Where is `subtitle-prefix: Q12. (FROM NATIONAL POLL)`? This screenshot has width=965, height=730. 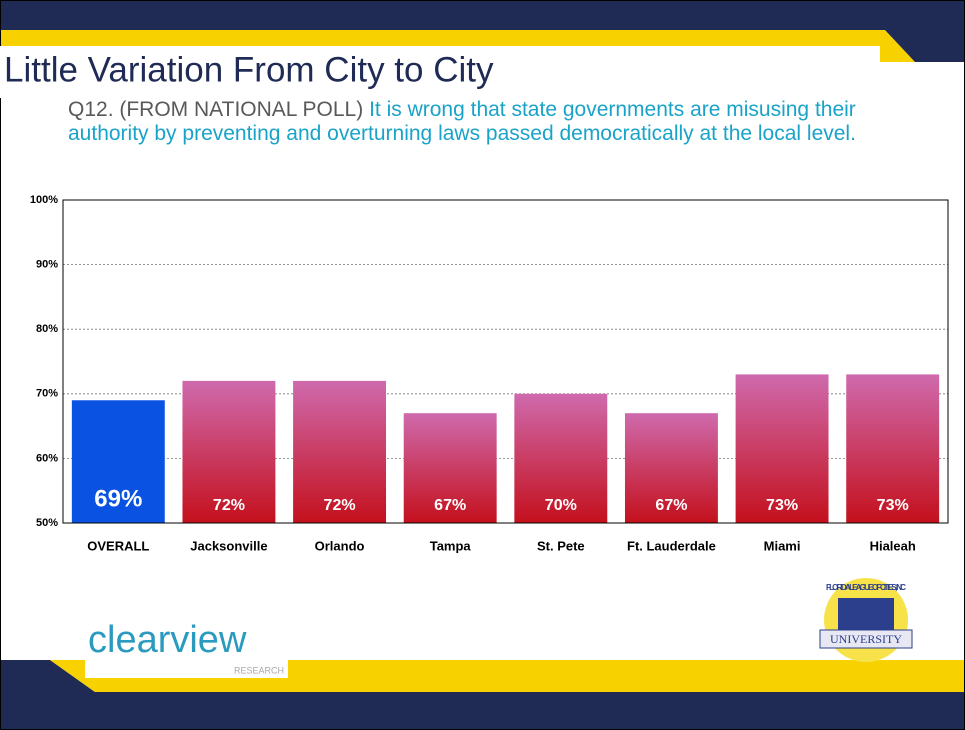
subtitle-prefix: Q12. (FROM NATIONAL POLL) is located at coordinates (216, 109).